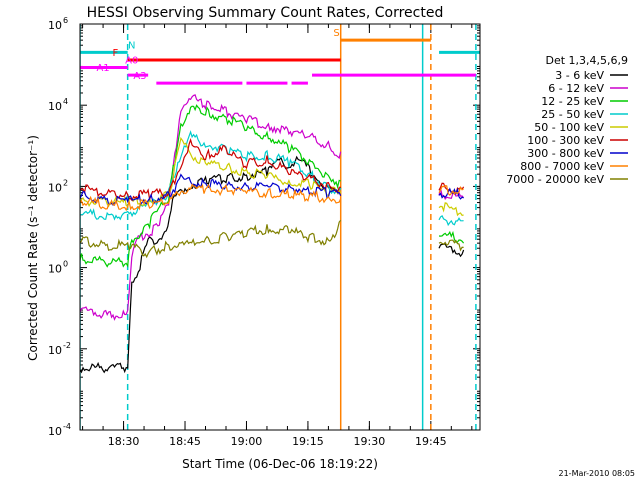 The width and height of the screenshot is (640, 480). I want to click on legend-title: Det 1,3,4,5,6,9, so click(586, 60).